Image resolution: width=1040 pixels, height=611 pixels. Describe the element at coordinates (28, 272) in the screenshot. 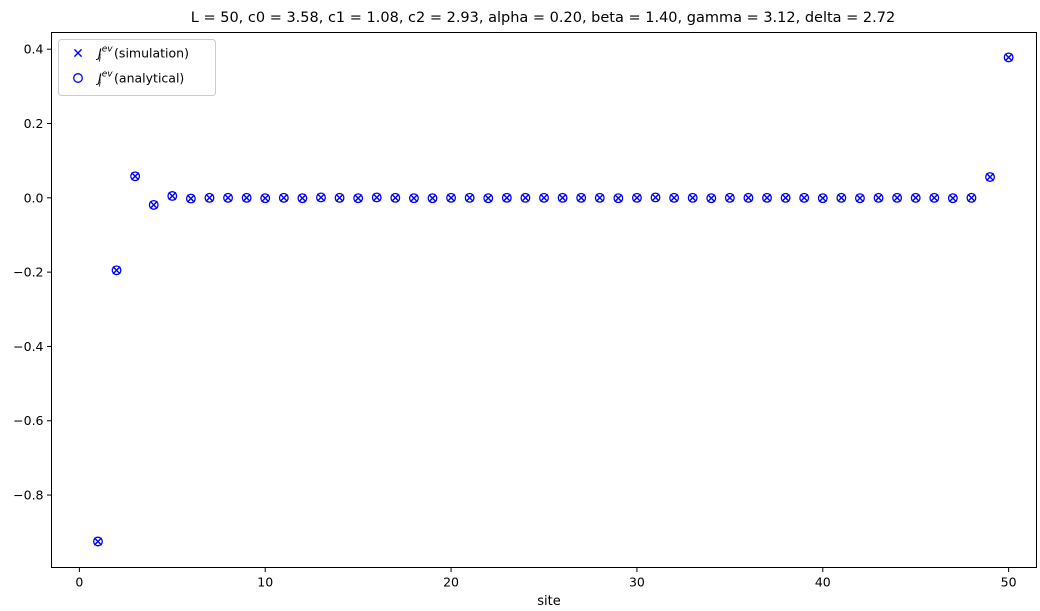

I see `y-tick-label: −0.2` at that location.